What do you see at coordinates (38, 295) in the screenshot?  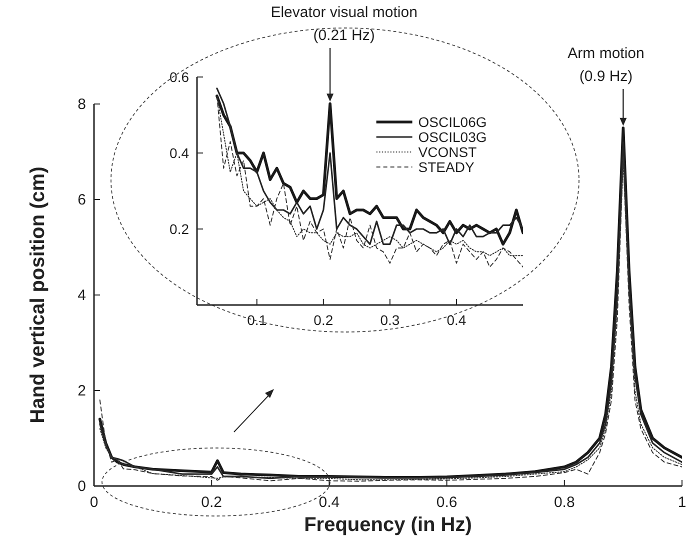 I see `y-axis-title: Hand vertical position (cm)` at bounding box center [38, 295].